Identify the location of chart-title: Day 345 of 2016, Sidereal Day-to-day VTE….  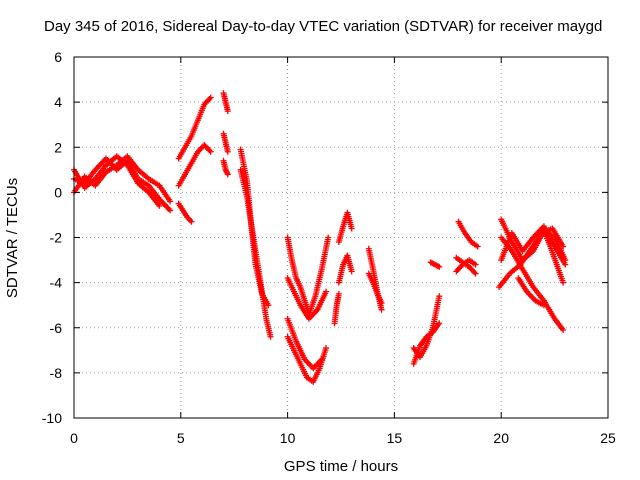
(323, 26).